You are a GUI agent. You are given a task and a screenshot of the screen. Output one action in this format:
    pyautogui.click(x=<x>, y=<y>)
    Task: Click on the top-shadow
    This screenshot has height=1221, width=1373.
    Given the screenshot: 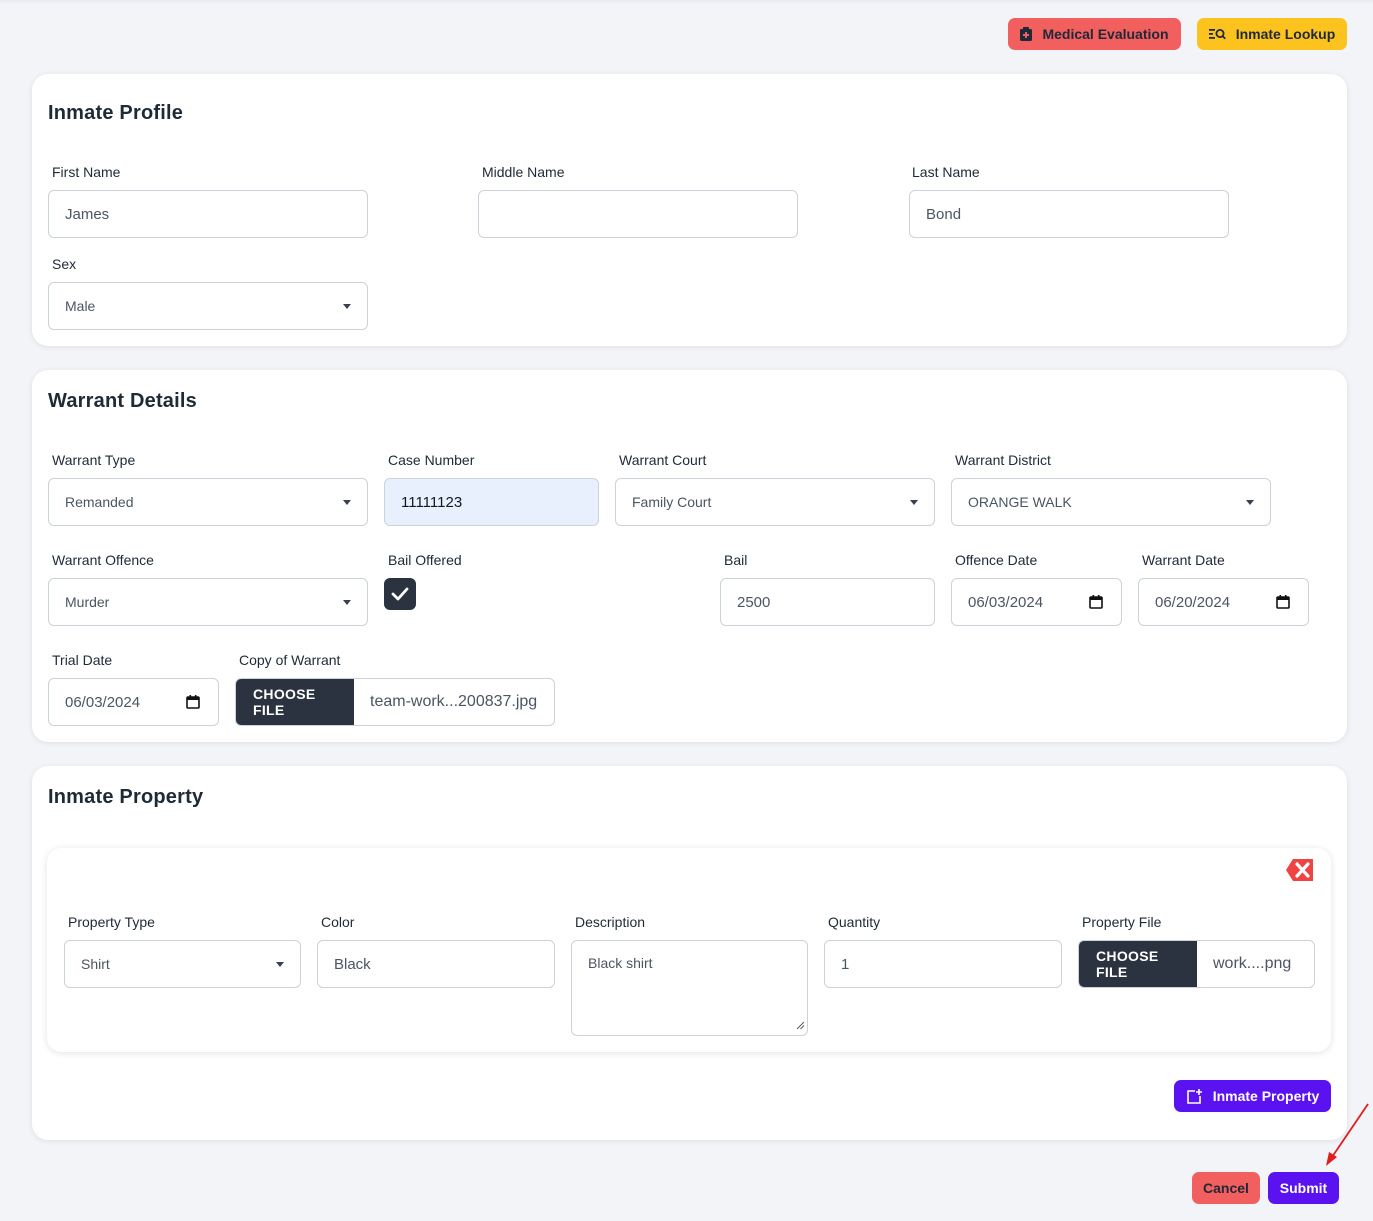 What is the action you would take?
    pyautogui.click(x=686, y=2)
    